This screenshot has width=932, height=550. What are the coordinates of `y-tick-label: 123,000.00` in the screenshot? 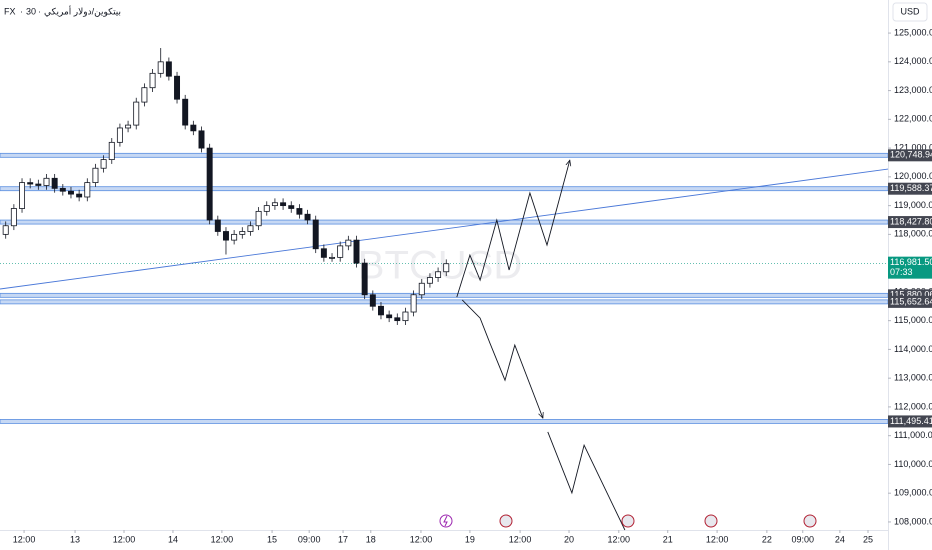 It's located at (913, 90).